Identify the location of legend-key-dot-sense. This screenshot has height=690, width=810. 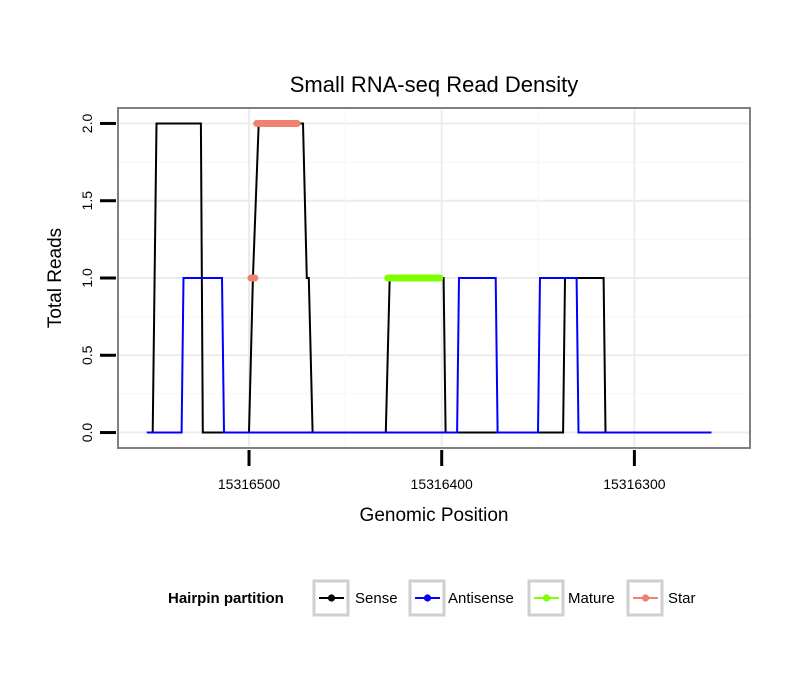
(331, 598).